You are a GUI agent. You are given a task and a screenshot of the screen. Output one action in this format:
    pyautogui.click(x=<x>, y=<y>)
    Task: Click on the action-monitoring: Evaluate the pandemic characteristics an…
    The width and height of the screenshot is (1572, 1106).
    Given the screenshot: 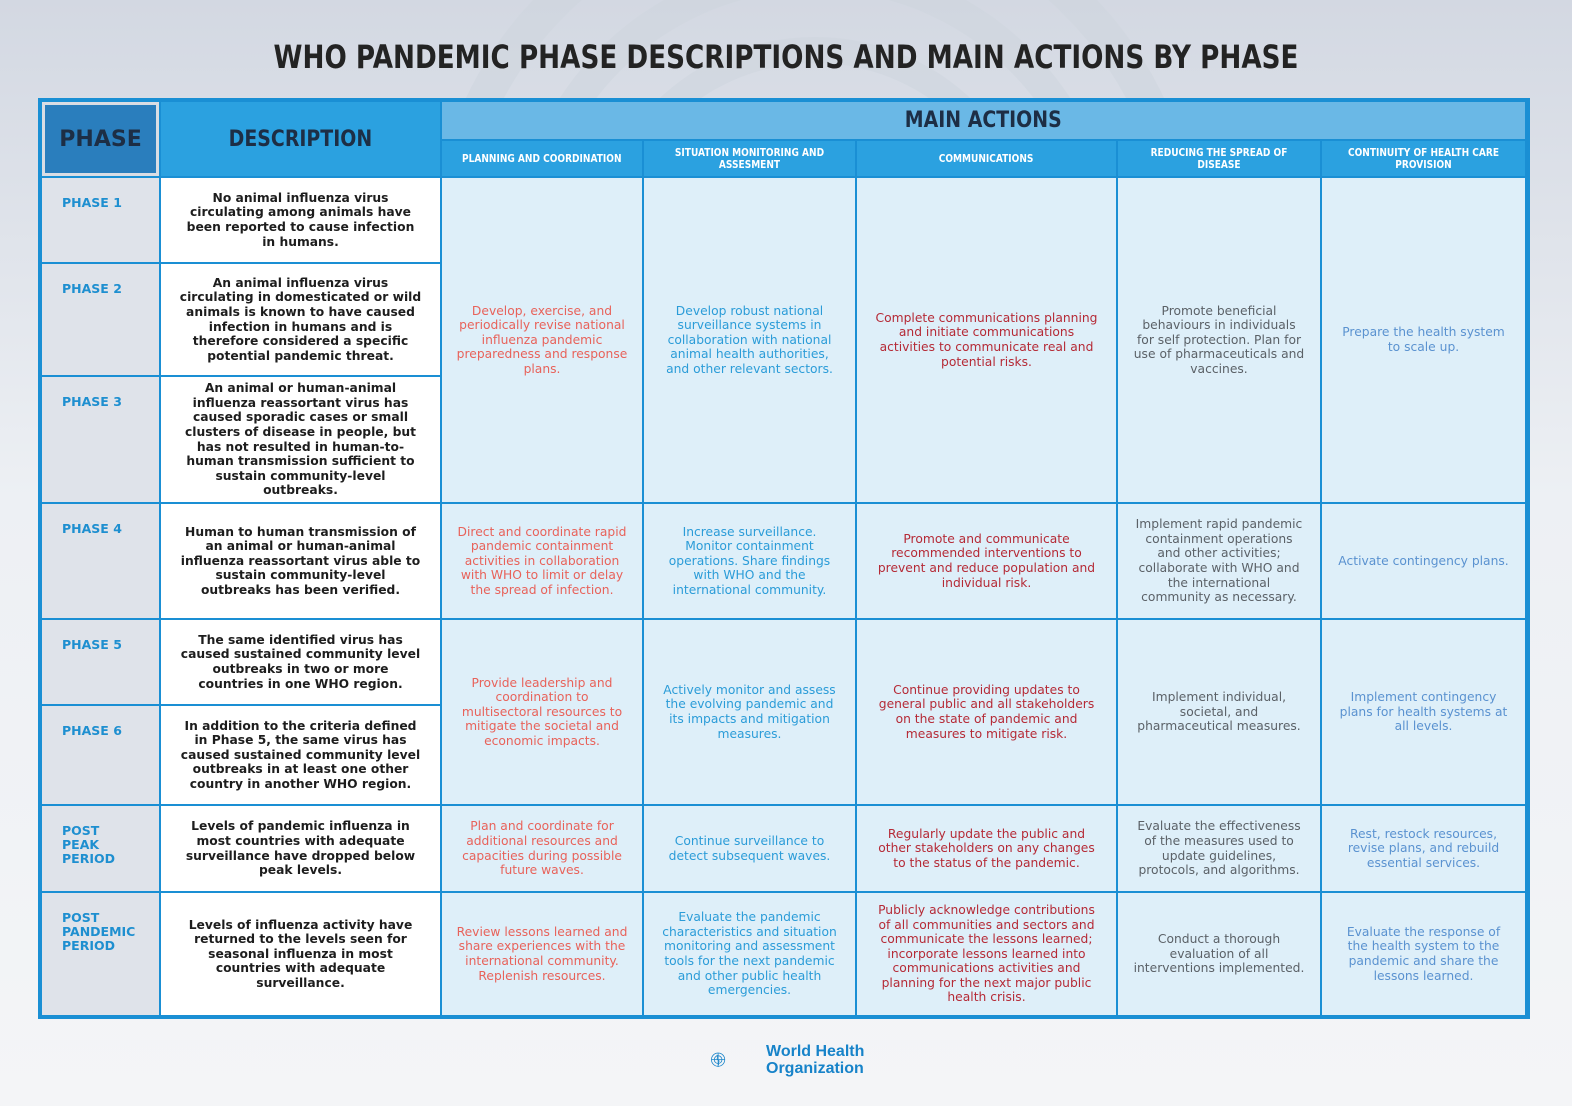 What is the action you would take?
    pyautogui.click(x=749, y=954)
    